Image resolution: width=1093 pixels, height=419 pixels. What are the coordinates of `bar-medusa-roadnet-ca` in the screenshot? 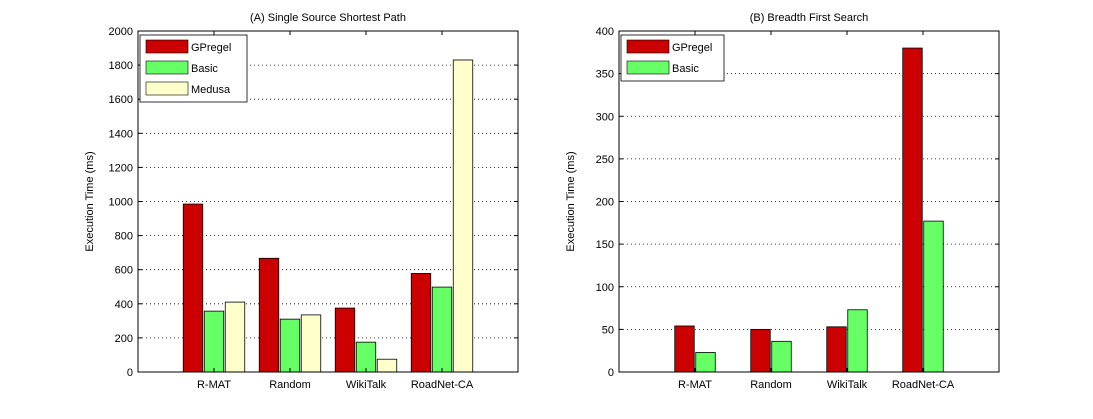 It's located at (463, 216).